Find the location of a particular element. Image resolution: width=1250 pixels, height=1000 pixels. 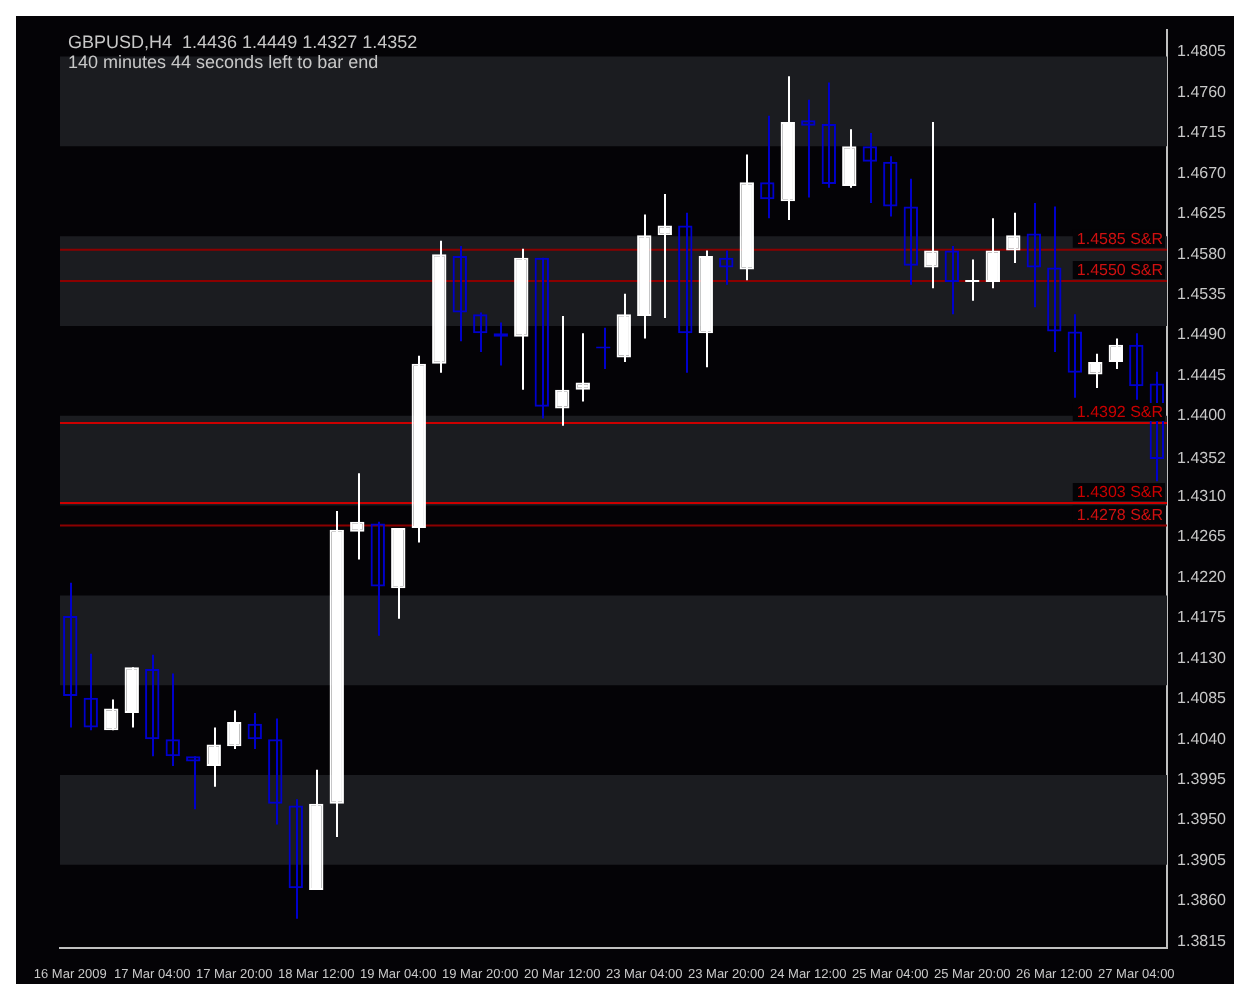

y-tick-label: 1.4535 is located at coordinates (1202, 293).